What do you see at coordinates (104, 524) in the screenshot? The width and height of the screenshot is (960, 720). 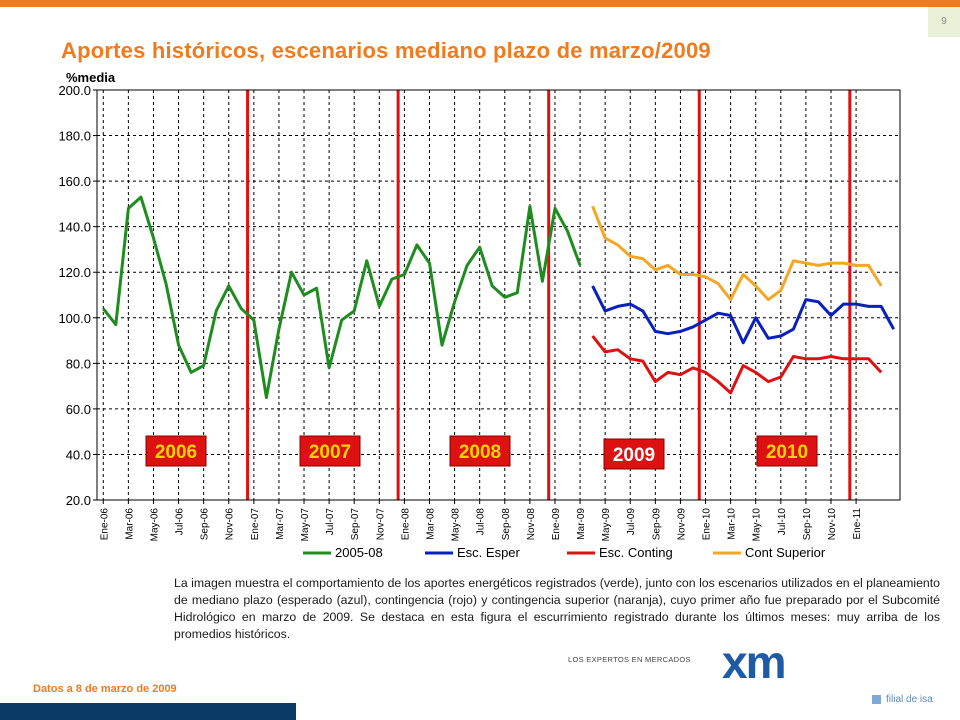 I see `x-tick-label: Ene-06` at bounding box center [104, 524].